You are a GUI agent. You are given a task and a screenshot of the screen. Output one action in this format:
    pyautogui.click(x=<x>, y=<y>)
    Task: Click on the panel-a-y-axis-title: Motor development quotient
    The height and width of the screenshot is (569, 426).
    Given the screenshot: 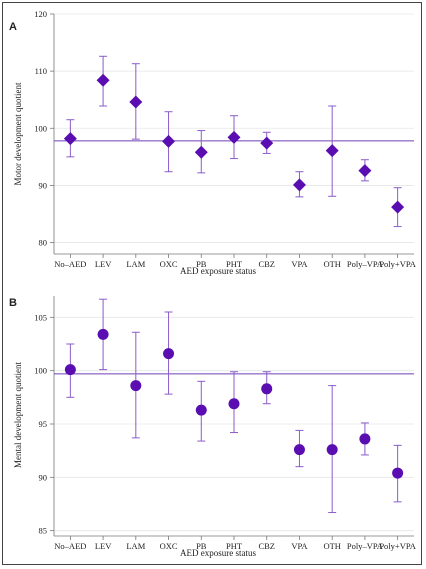 What is the action you would take?
    pyautogui.click(x=18, y=133)
    